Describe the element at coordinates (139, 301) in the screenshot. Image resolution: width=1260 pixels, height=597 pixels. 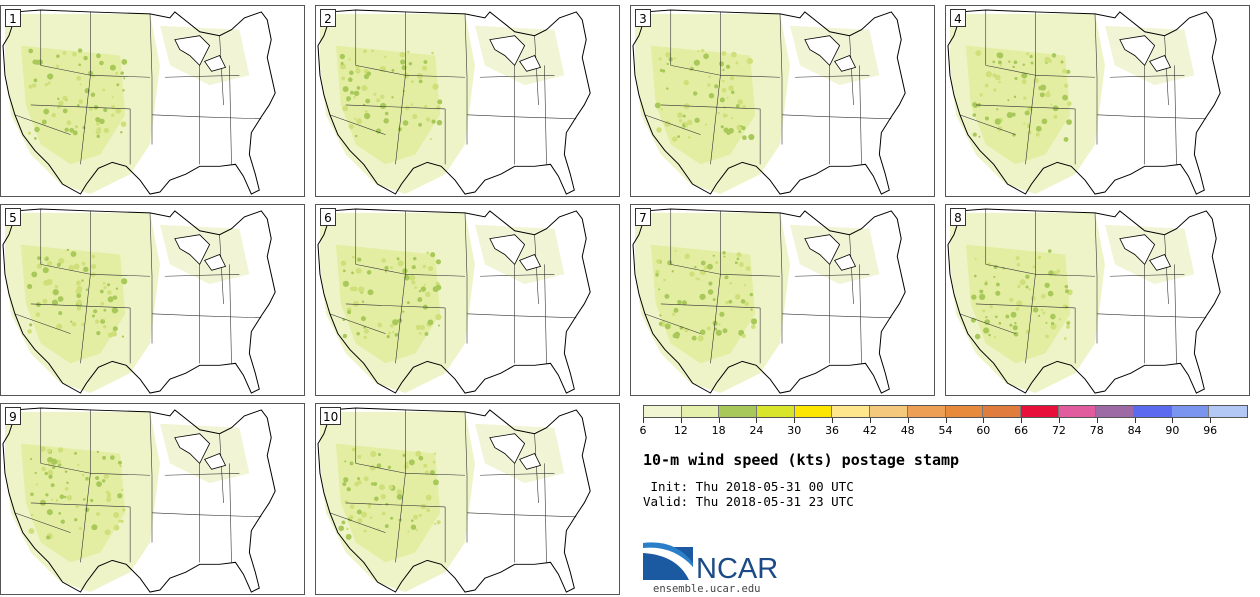
I see `us-map` at that location.